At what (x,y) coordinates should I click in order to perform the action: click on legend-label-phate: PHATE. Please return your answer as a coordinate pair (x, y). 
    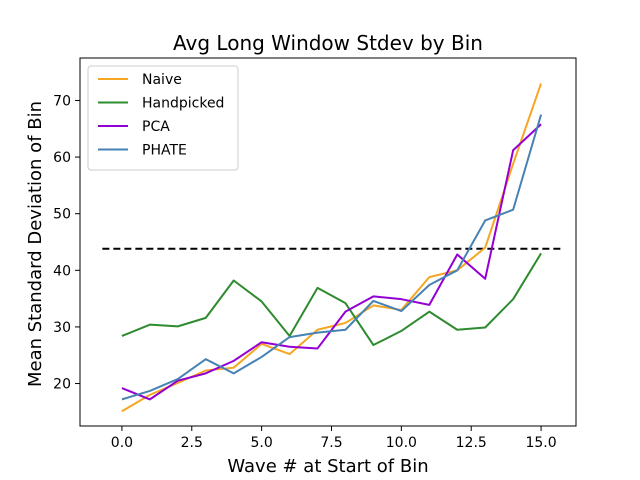
    Looking at the image, I should click on (164, 151).